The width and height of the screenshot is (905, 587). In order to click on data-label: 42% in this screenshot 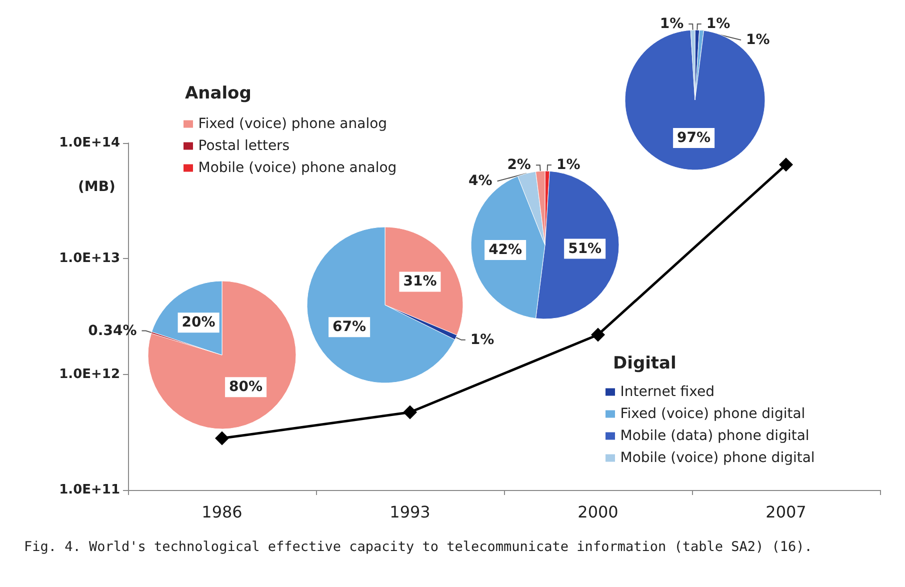, I will do `click(505, 250)`.